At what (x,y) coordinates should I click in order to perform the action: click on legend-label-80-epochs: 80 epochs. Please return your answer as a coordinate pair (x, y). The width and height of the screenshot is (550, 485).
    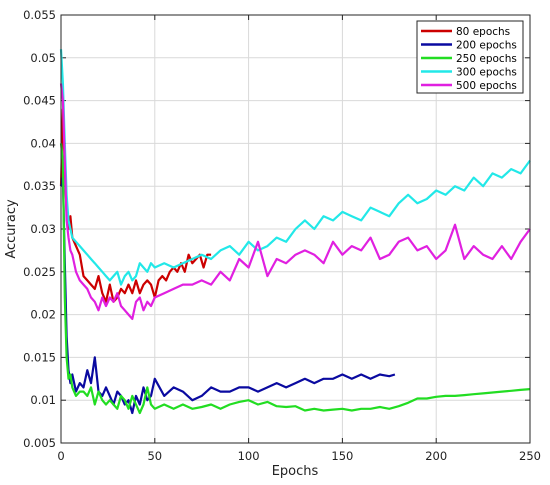
    Looking at the image, I should click on (483, 32).